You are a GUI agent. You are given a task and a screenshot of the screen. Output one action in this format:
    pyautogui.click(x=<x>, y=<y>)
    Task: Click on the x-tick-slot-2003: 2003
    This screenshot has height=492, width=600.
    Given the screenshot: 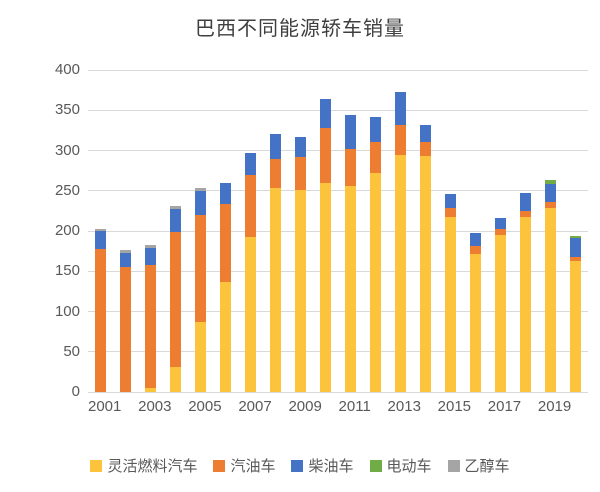 What is the action you would take?
    pyautogui.click(x=154, y=406)
    